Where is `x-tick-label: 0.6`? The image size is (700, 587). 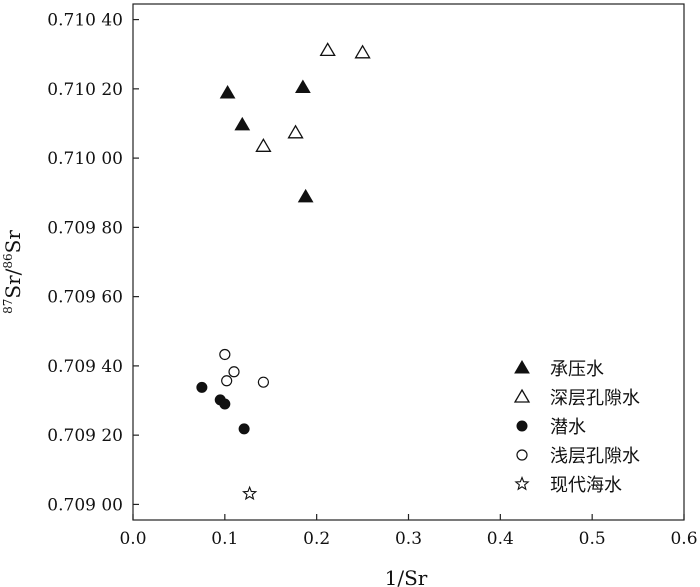 x-tick-label: 0.6 is located at coordinates (683, 539).